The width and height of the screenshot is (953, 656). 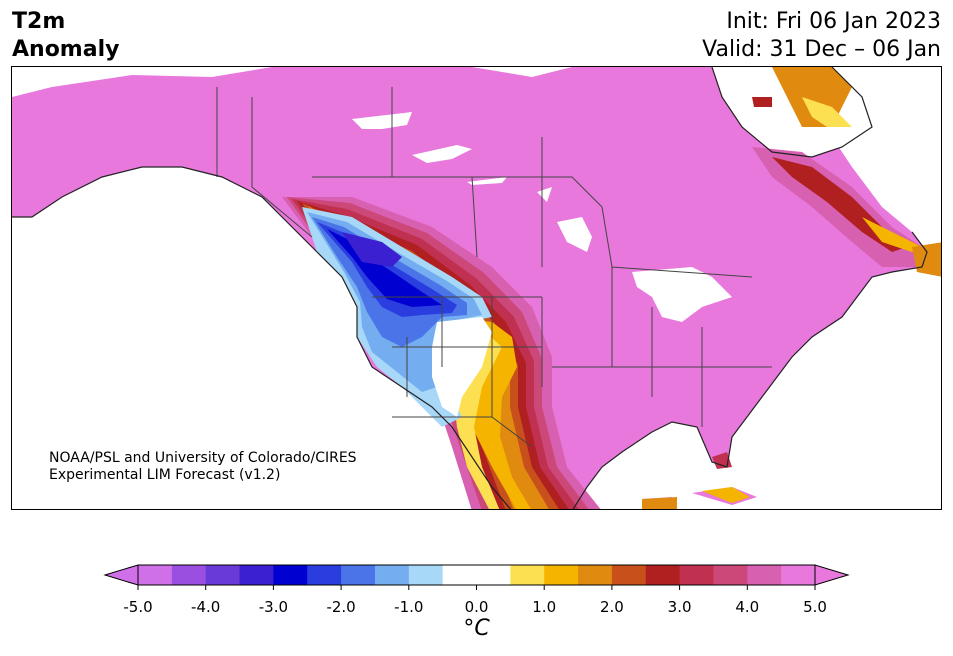 I want to click on colorbar-ticks: -5.0 -4.0 -3.0 -2.0 -1.0 0.0 1.0 2.0 3.0 4.0 5.0, so click(x=475, y=600).